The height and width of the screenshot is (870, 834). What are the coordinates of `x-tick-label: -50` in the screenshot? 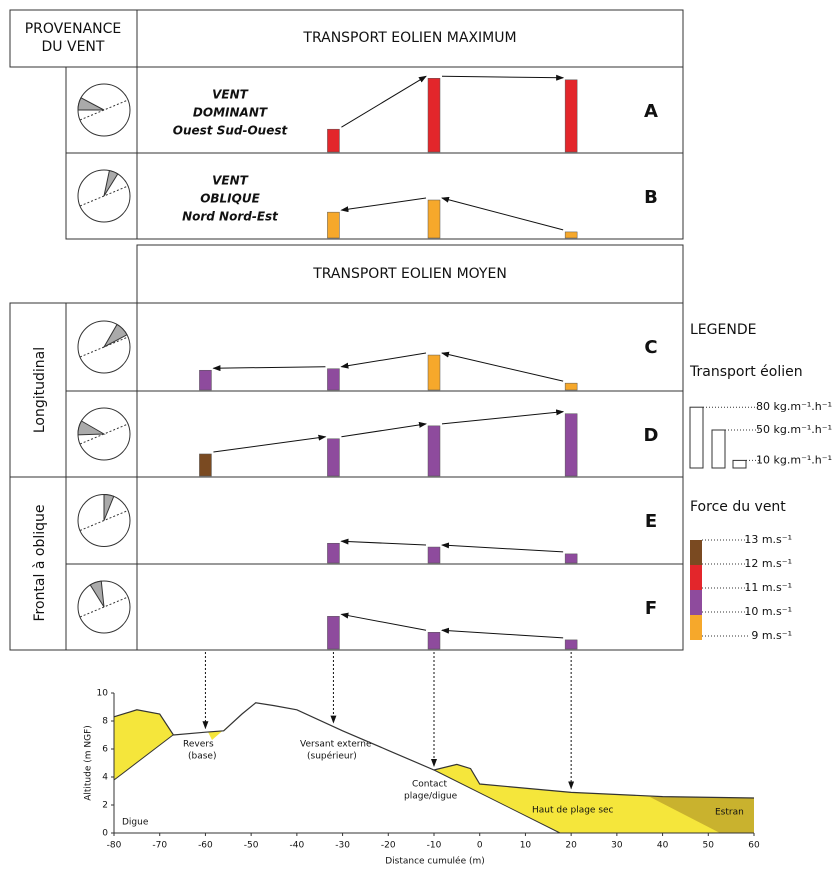 It's located at (251, 846).